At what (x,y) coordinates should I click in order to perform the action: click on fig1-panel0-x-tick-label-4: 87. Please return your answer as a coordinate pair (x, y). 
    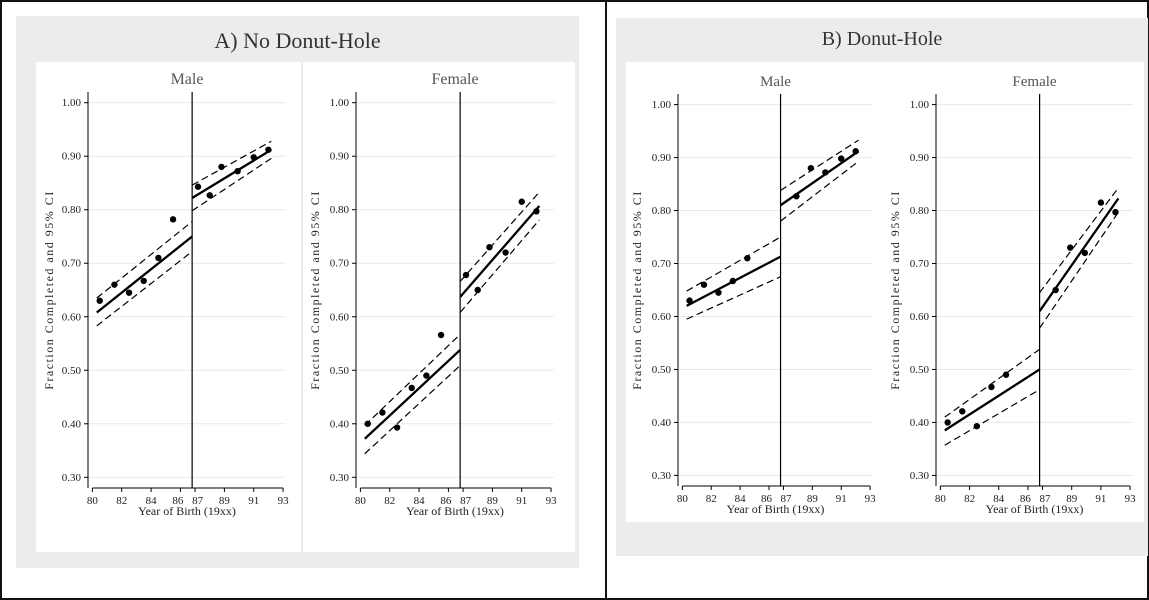
    Looking at the image, I should click on (786, 499).